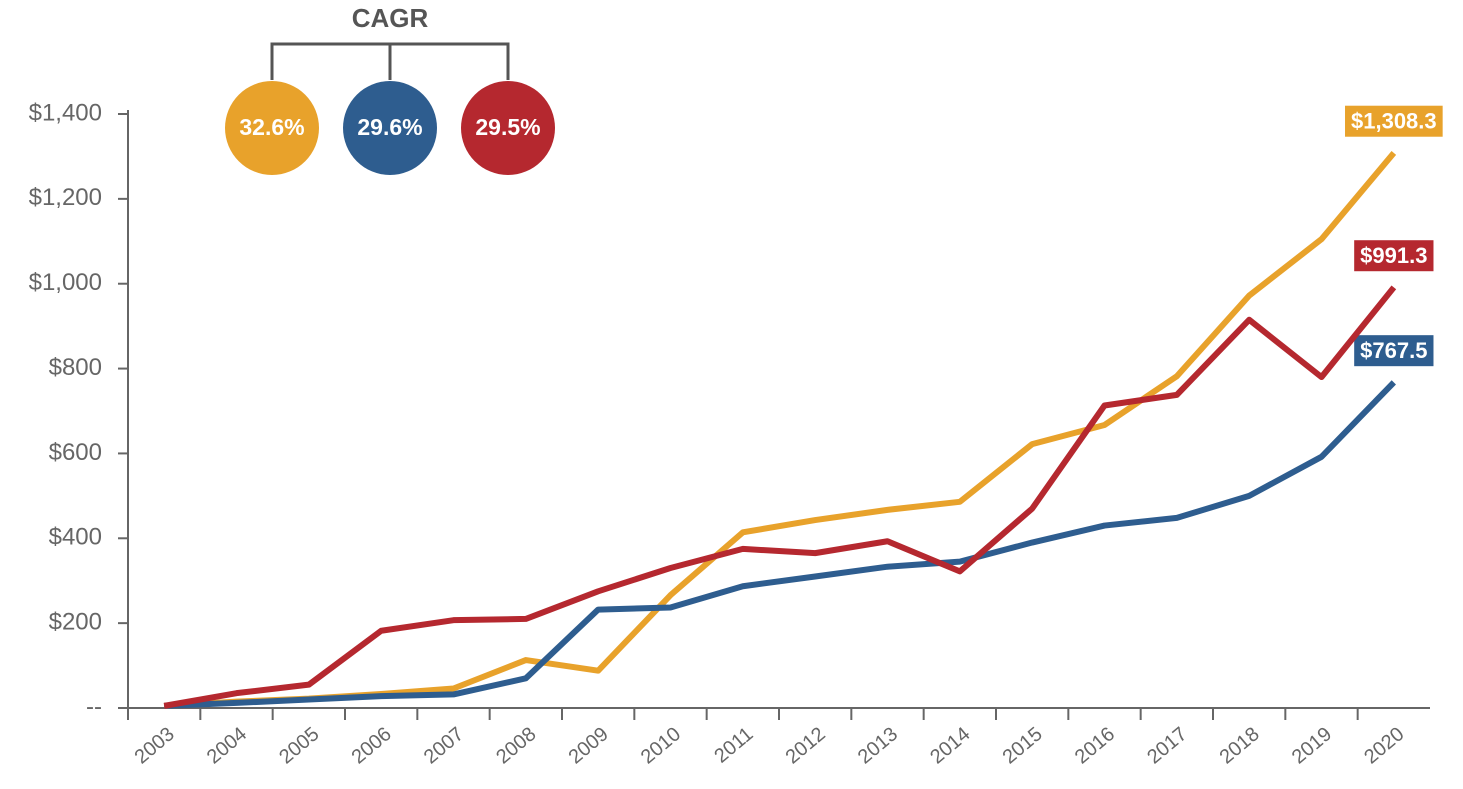 This screenshot has width=1463, height=789. I want to click on x-tick-label: 2008, so click(516, 745).